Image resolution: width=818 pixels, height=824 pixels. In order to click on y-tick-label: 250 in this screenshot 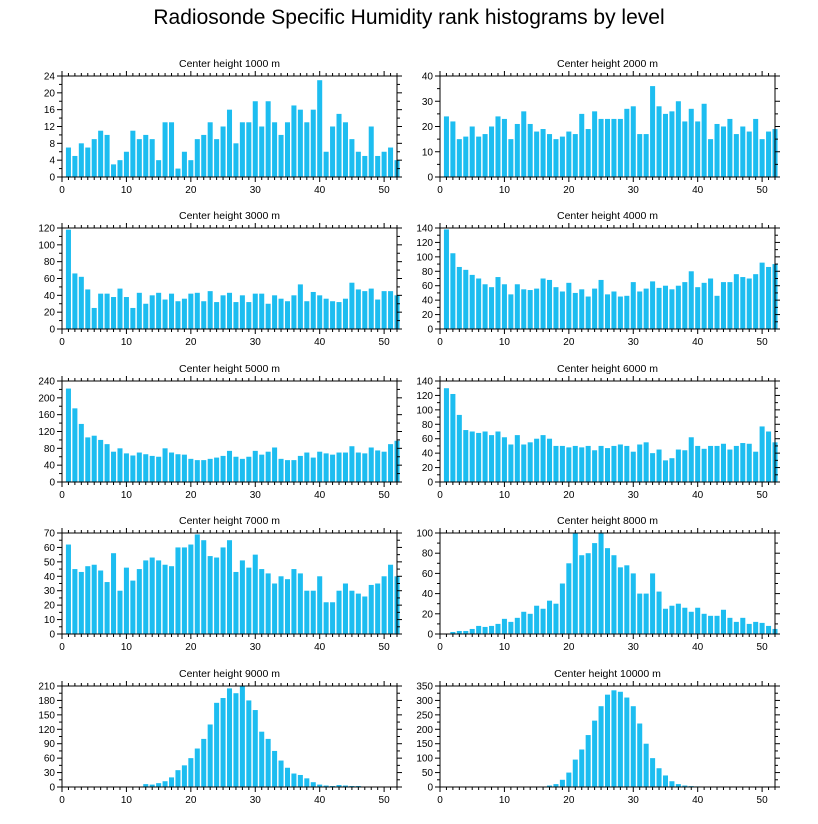, I will do `click(424, 715)`.